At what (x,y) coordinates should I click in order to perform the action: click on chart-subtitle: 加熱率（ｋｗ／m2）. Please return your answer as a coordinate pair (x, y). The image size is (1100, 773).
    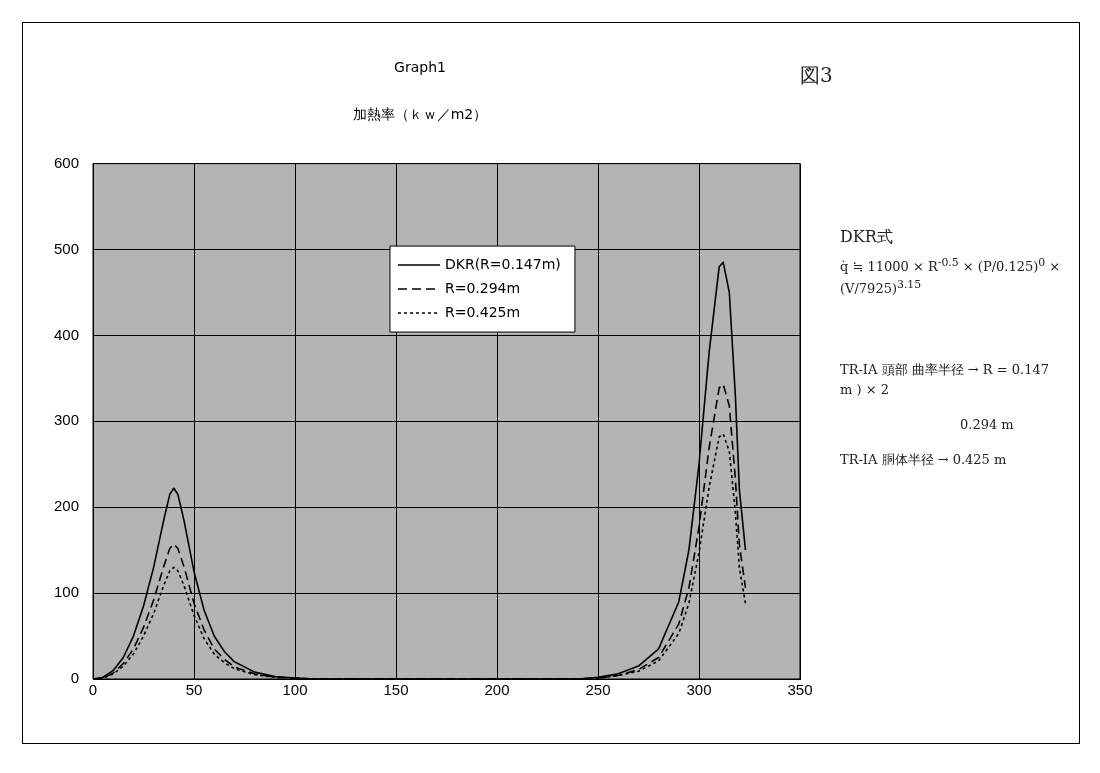
    Looking at the image, I should click on (420, 113).